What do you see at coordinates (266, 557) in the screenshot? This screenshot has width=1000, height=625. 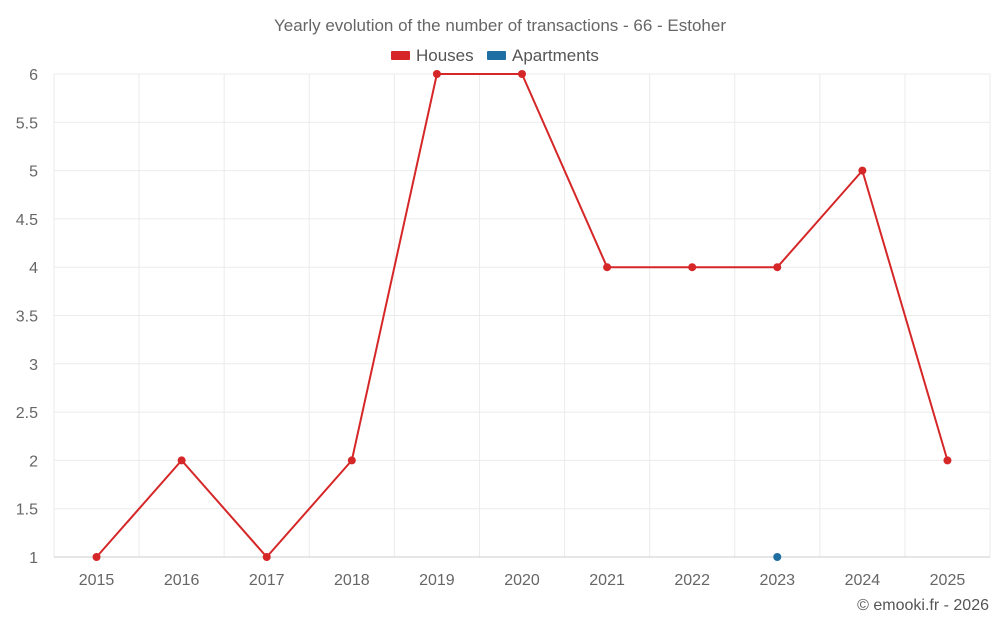 I see `data-point-houses-2017` at bounding box center [266, 557].